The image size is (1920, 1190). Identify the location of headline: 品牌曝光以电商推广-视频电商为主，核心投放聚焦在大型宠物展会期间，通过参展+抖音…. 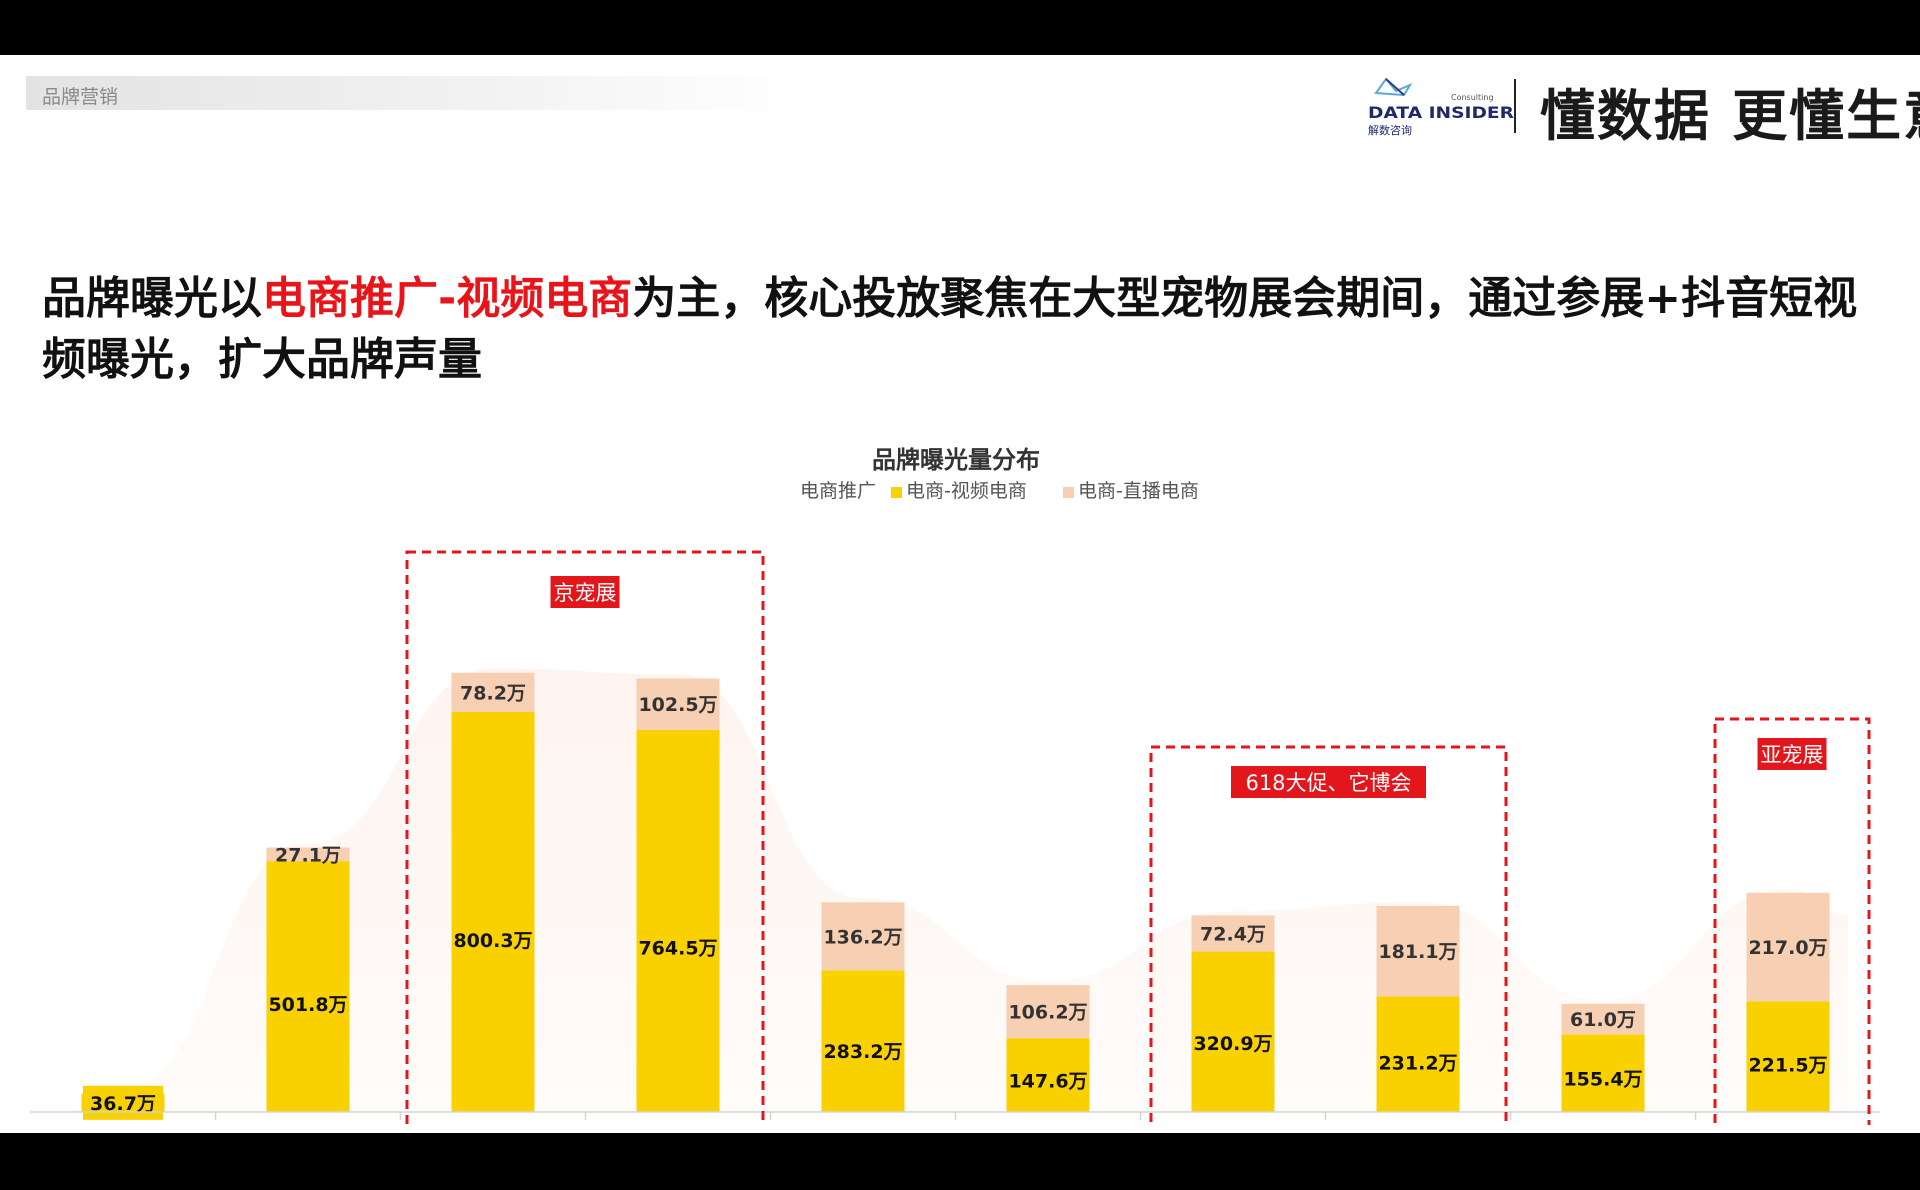
(967, 329).